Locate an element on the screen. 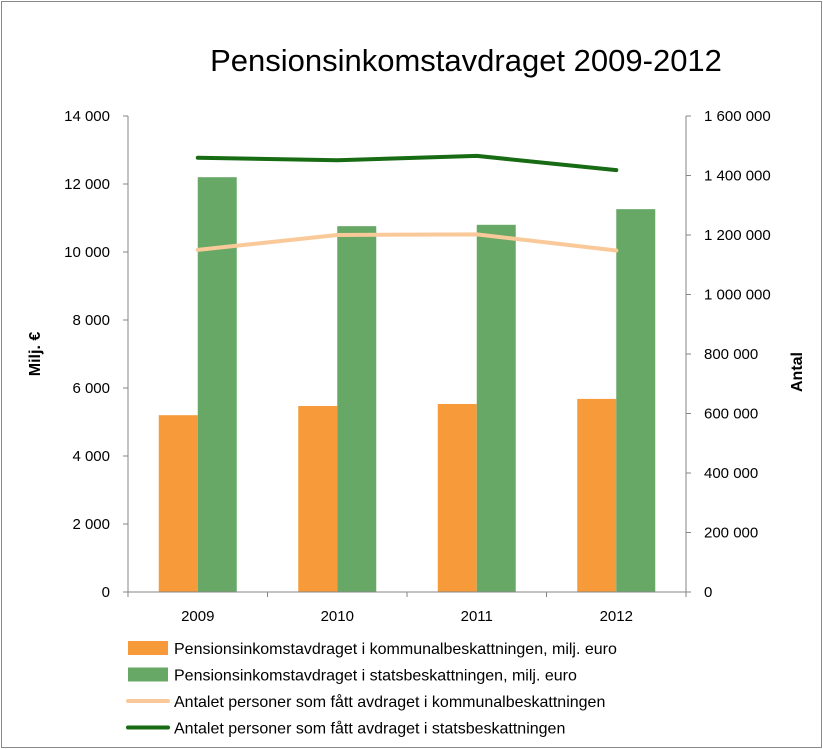  bar-kommunal-2012 is located at coordinates (597, 495).